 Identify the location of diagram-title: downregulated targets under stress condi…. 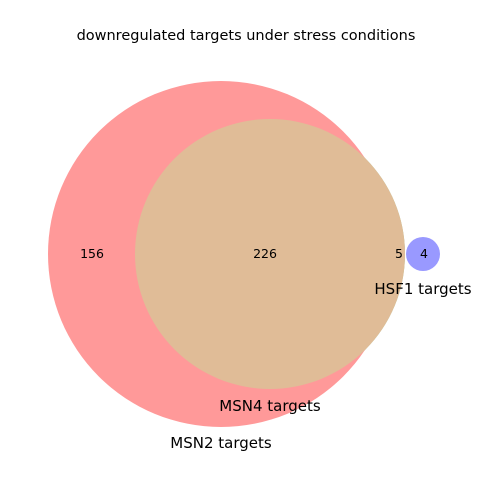
(246, 36).